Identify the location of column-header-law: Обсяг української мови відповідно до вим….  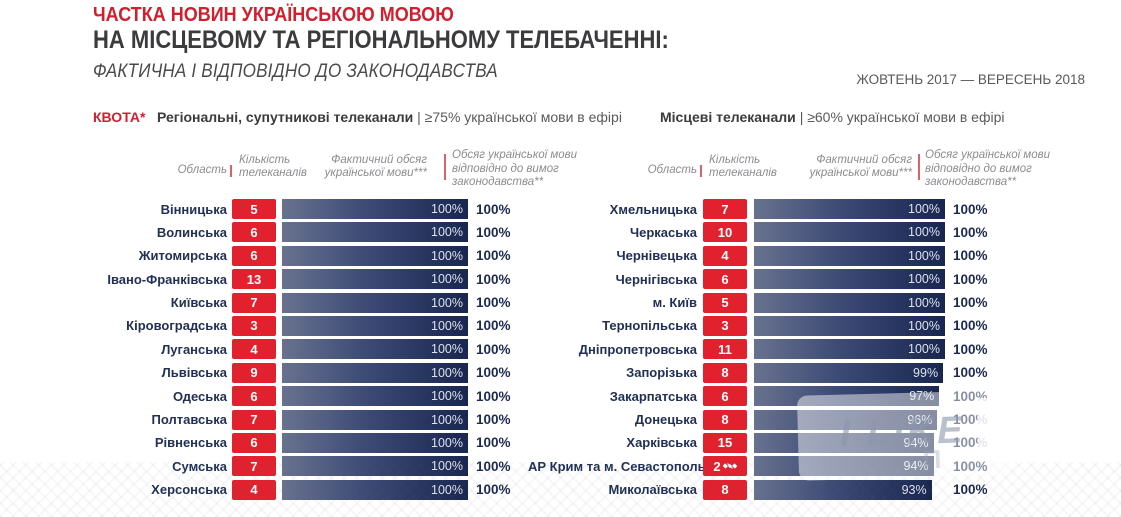
(515, 169).